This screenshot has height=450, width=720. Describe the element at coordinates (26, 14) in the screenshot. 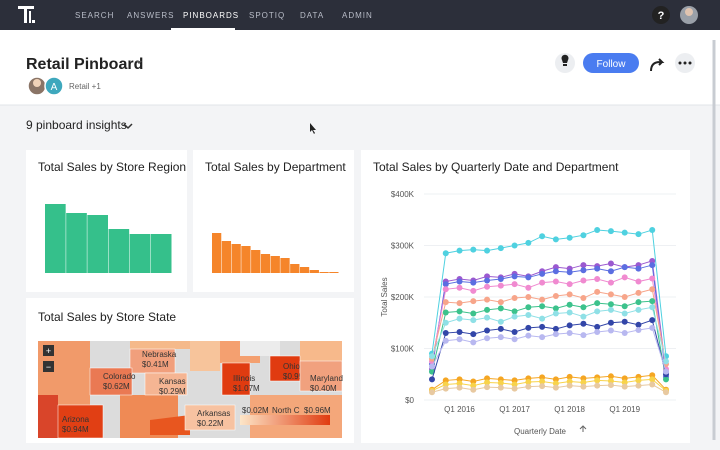

I see `logo` at that location.